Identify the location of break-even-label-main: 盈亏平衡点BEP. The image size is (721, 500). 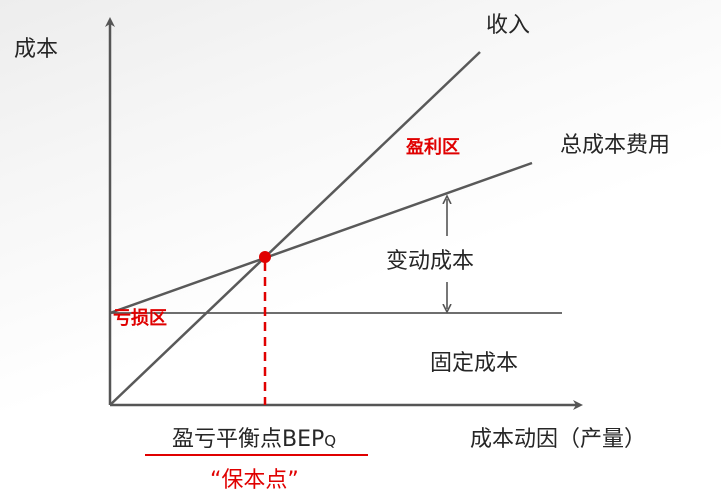
(248, 439).